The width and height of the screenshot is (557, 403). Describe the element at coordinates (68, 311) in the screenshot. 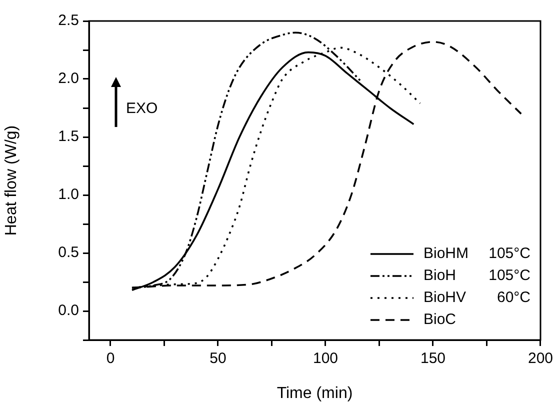

I see `y-tick-label: 0.0` at that location.